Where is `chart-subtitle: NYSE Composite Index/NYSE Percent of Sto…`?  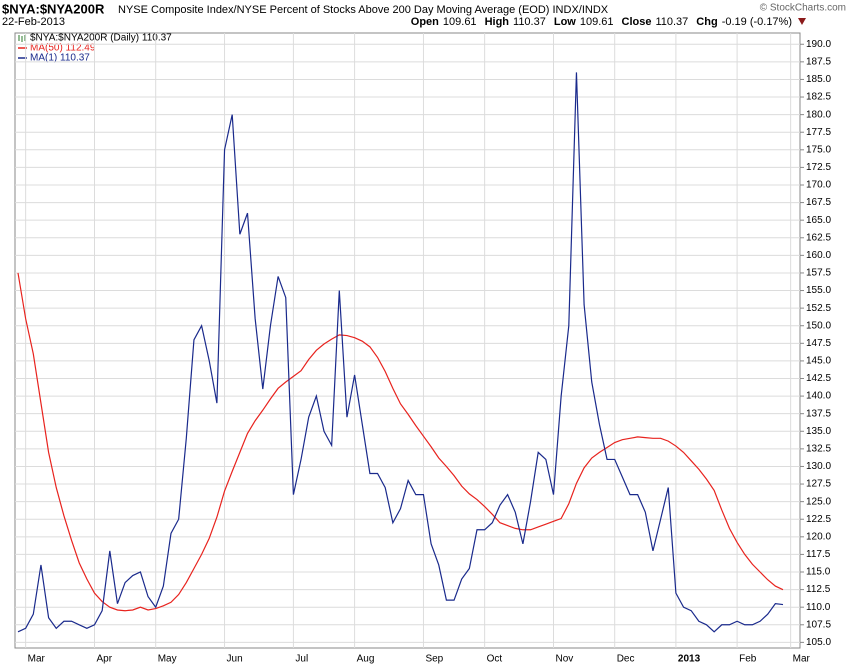
chart-subtitle: NYSE Composite Index/NYSE Percent of Sto… is located at coordinates (363, 10).